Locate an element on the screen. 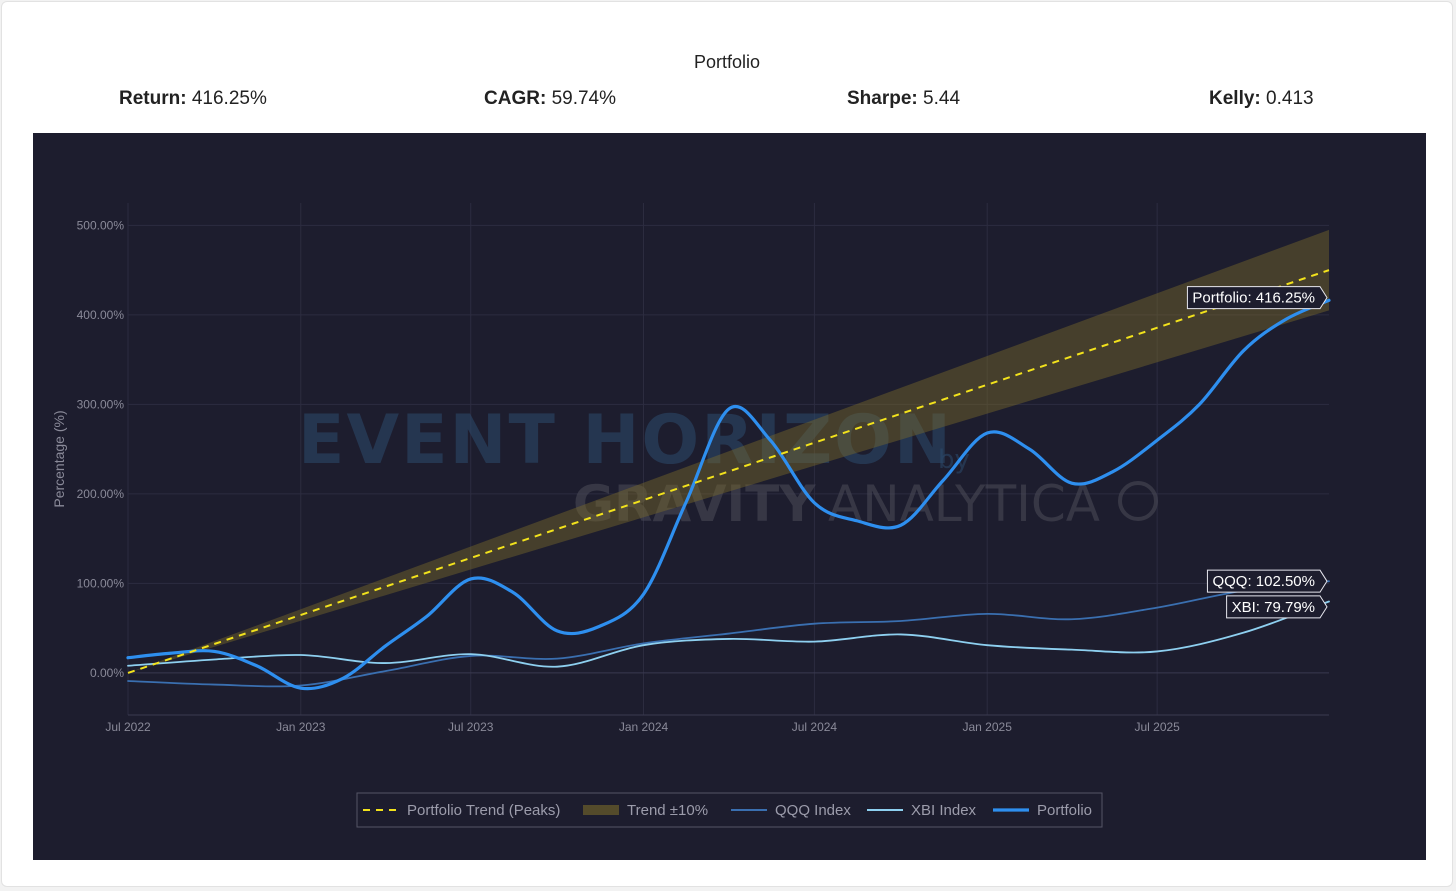  legend-item: Portfolio is located at coordinates (1042, 810).